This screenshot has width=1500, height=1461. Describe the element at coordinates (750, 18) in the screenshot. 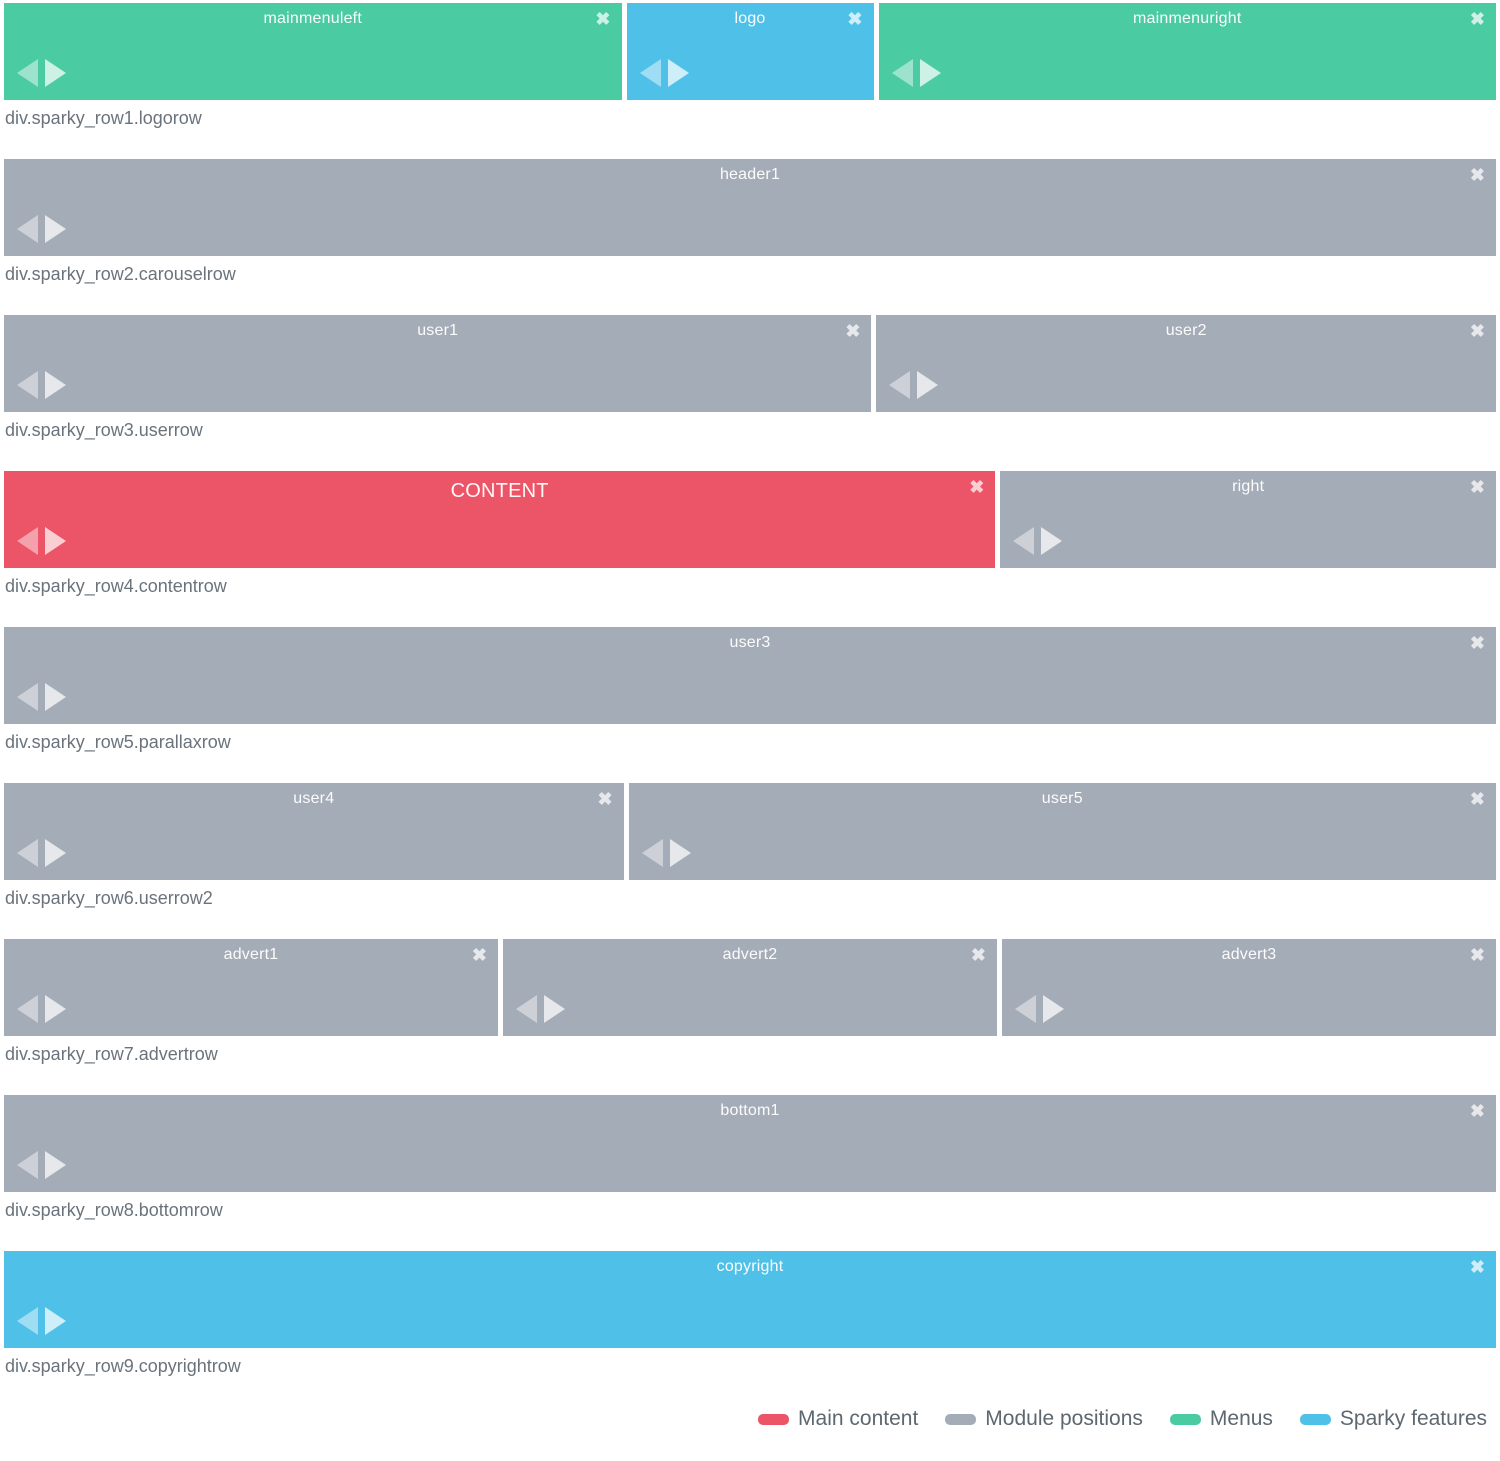

I see `block-title: logo` at that location.